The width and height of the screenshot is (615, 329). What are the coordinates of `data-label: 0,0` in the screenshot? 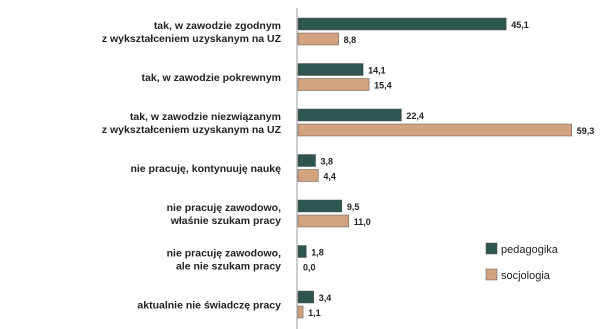 It's located at (309, 268).